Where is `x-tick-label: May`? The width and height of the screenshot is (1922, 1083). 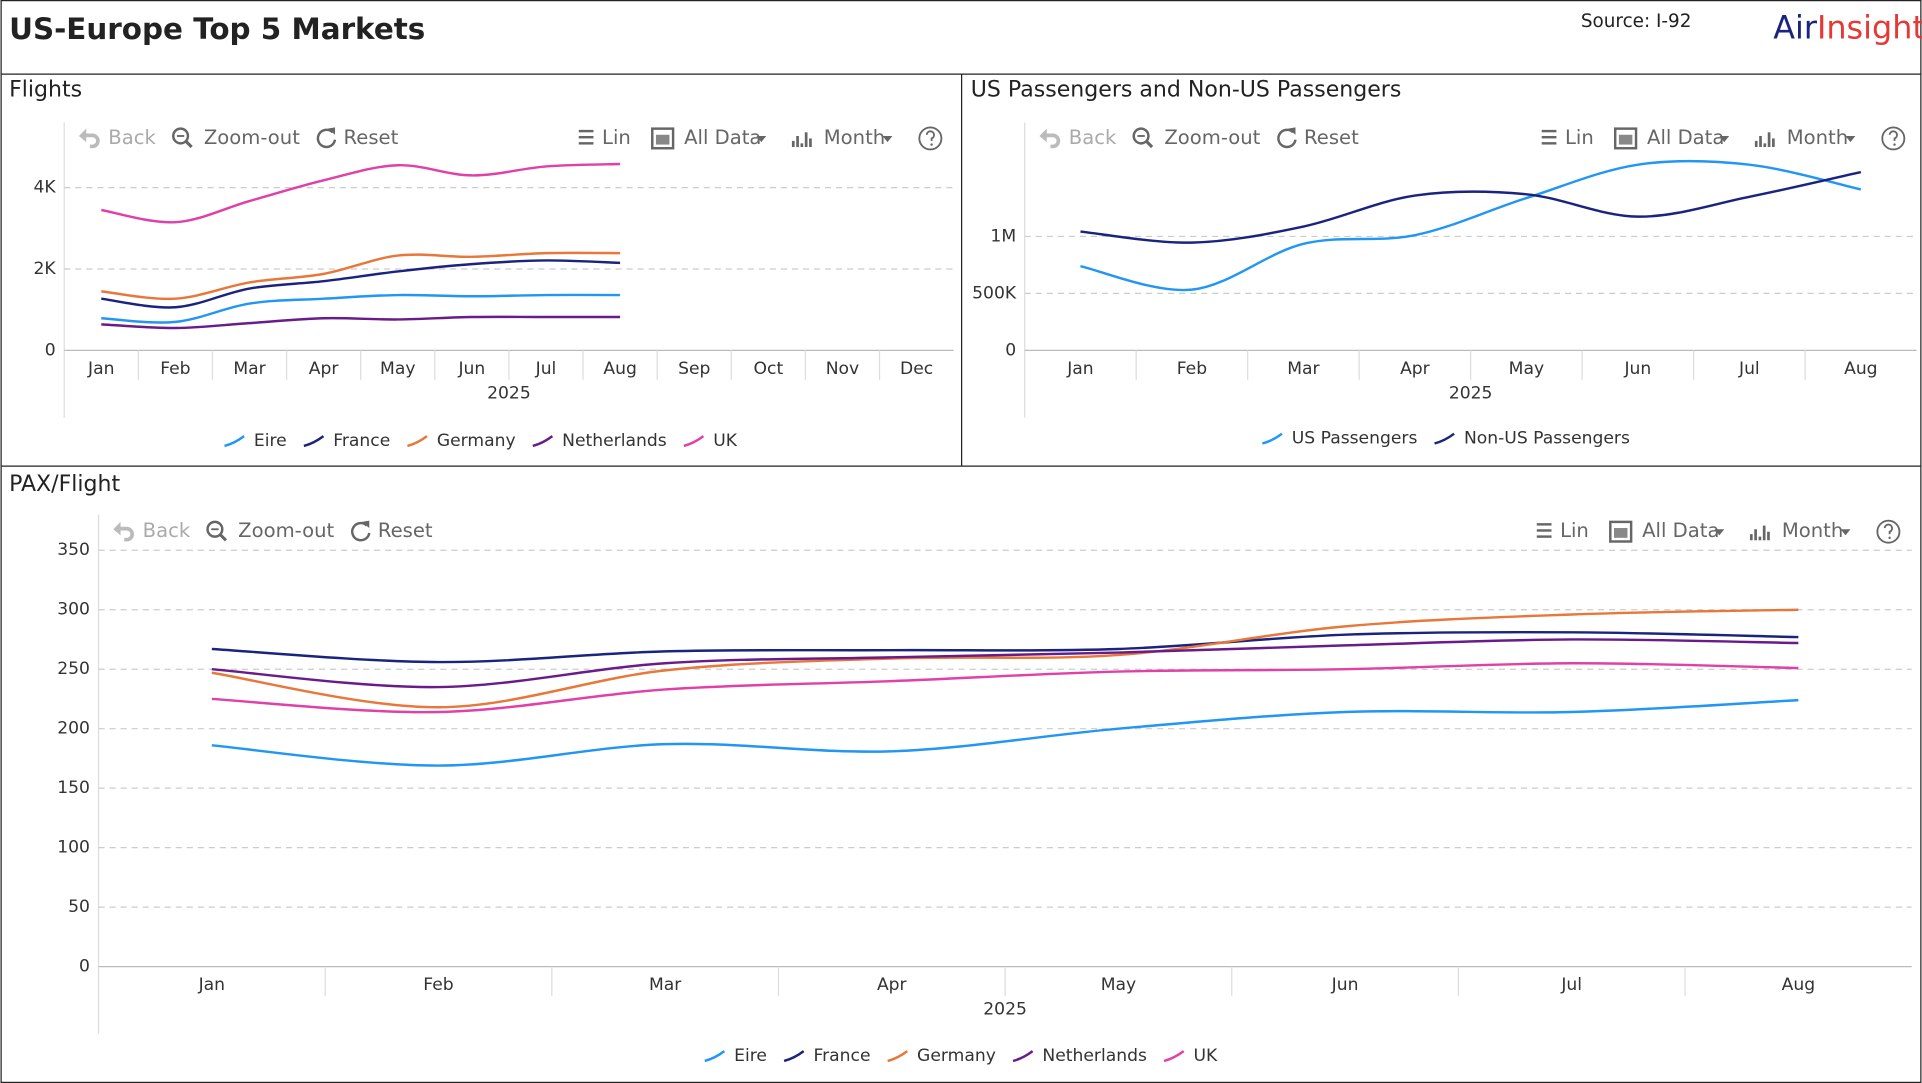
x-tick-label: May is located at coordinates (1526, 369).